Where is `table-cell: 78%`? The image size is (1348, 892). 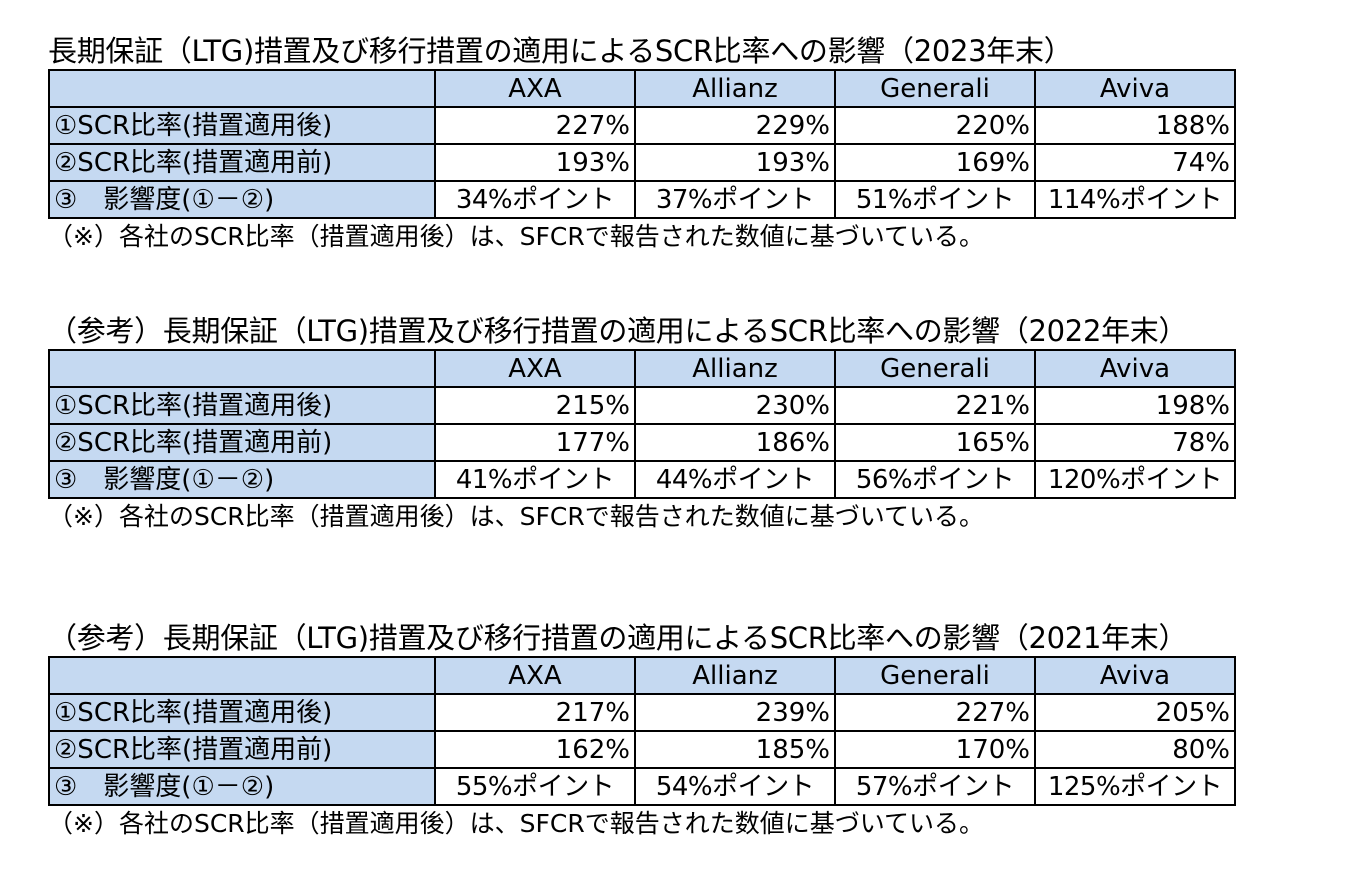
table-cell: 78% is located at coordinates (1135, 442).